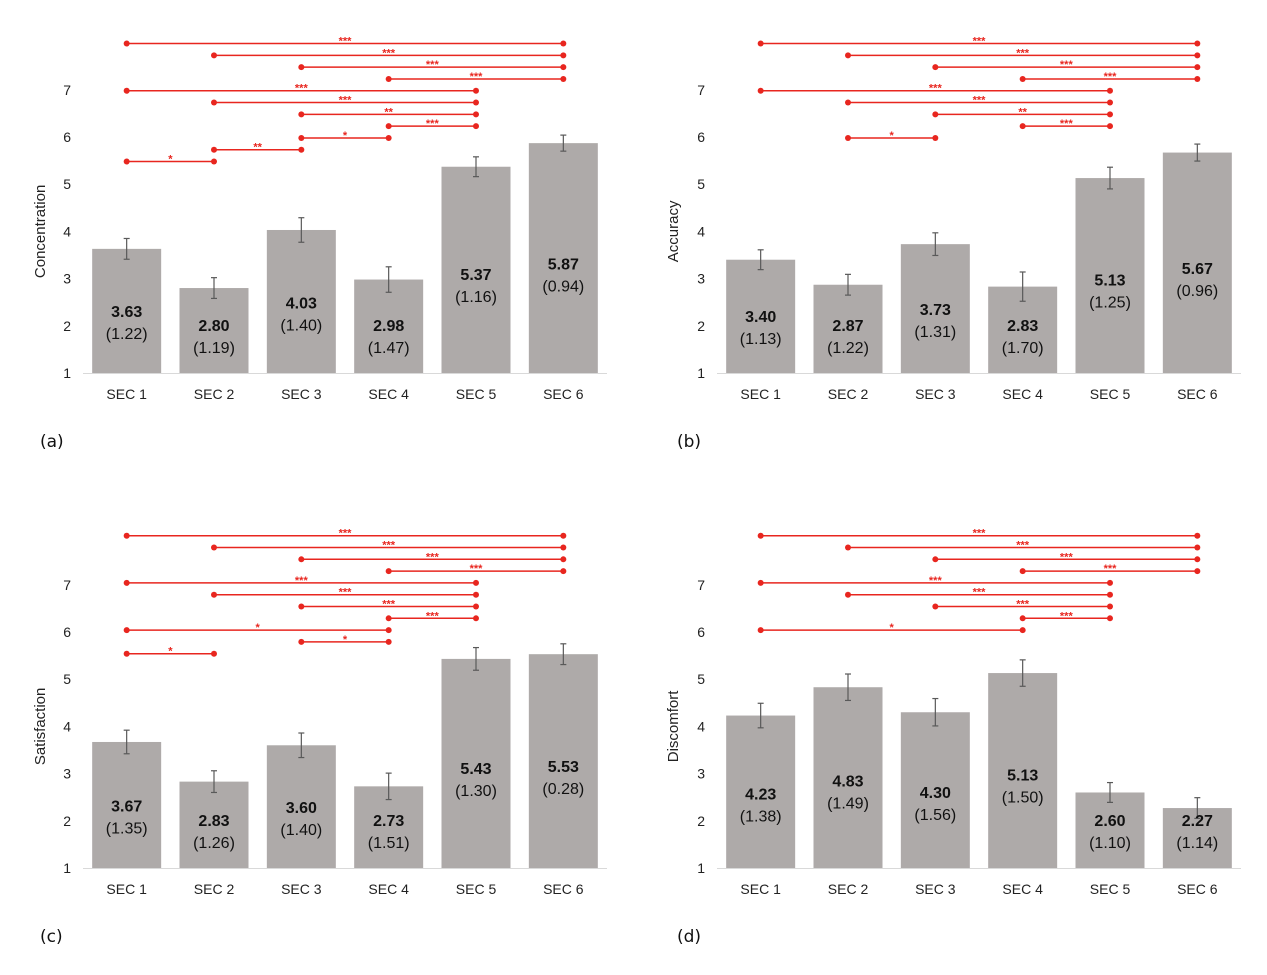  I want to click on bar-sd-label: (1.35), so click(127, 828).